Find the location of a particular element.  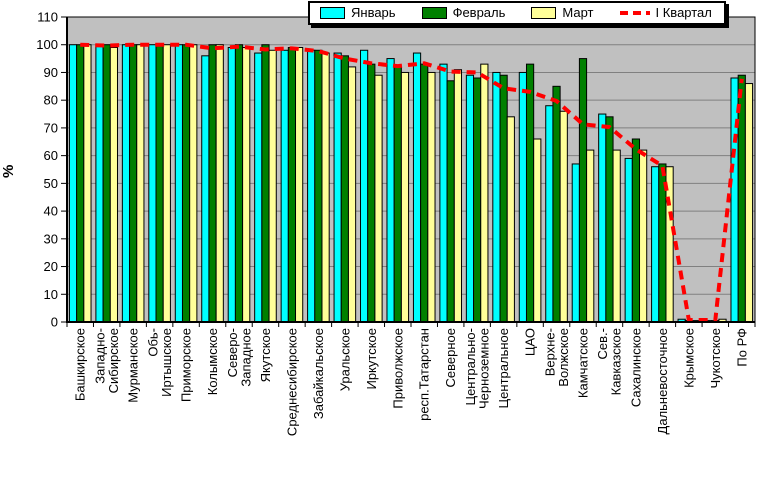

x-category-label: респ.Татарстан is located at coordinates (424, 374).